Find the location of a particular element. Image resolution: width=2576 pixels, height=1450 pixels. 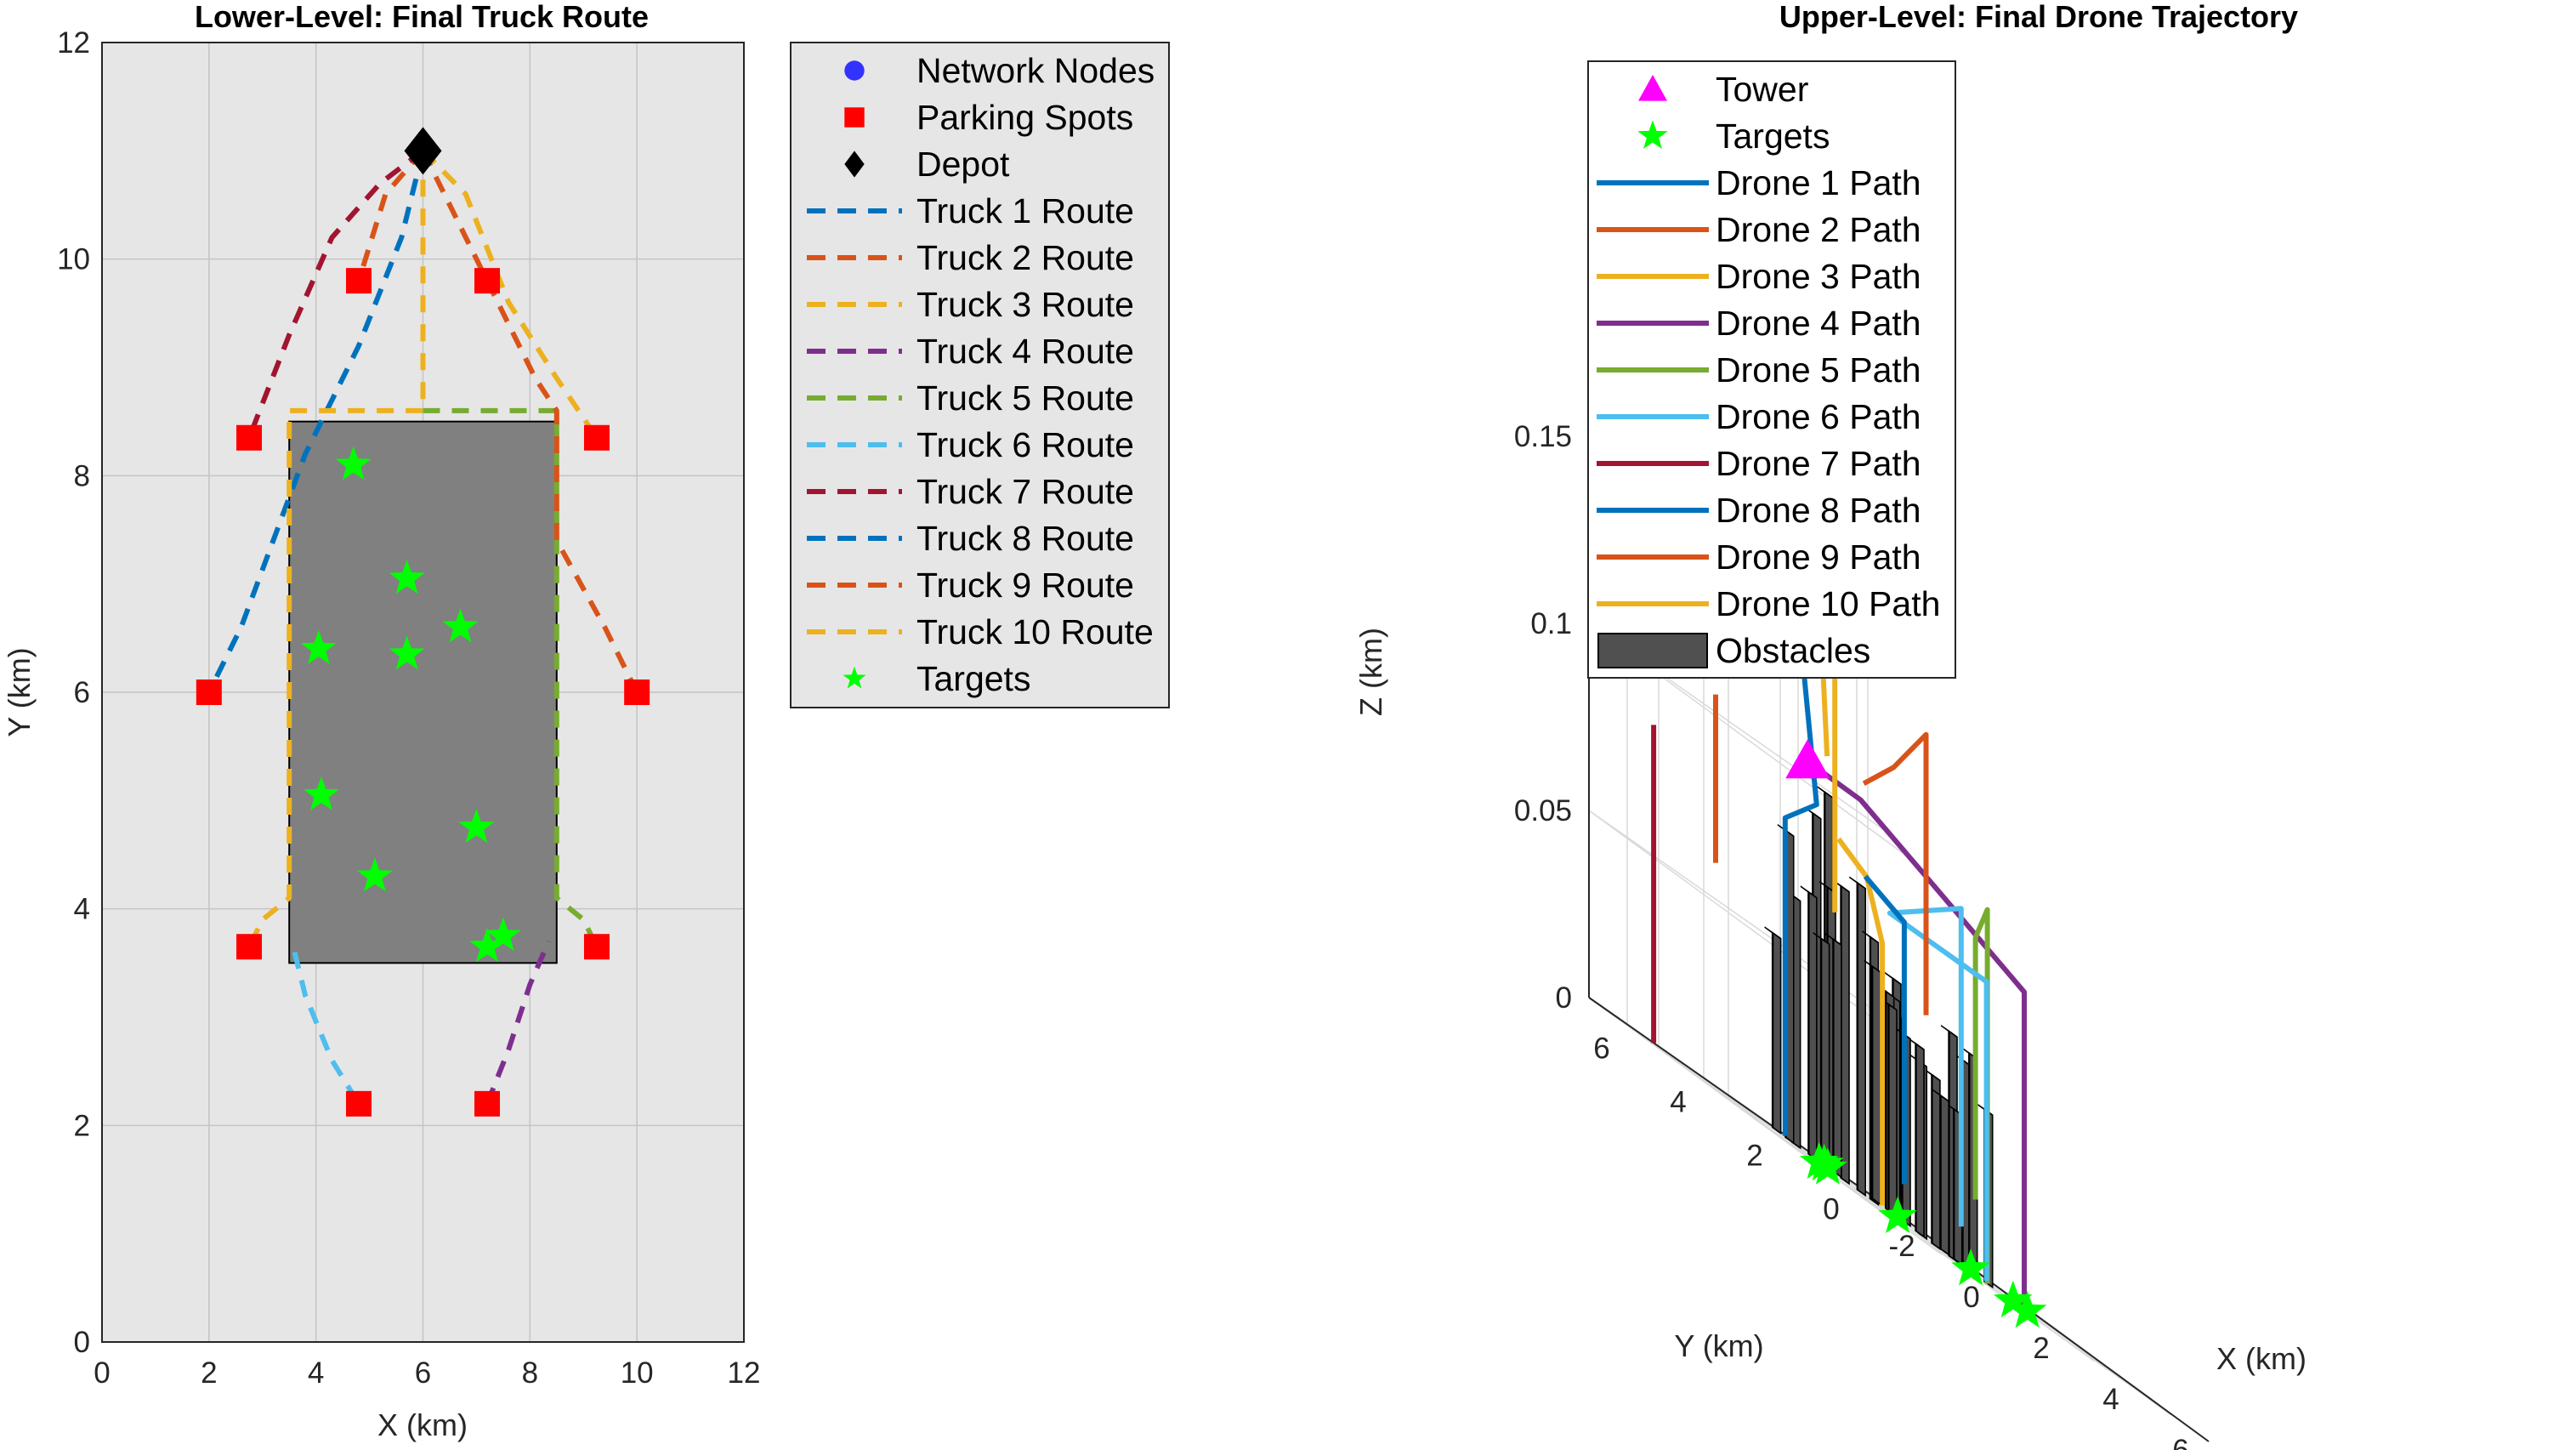

drone-z-axis-label: Z (km) is located at coordinates (1371, 672).